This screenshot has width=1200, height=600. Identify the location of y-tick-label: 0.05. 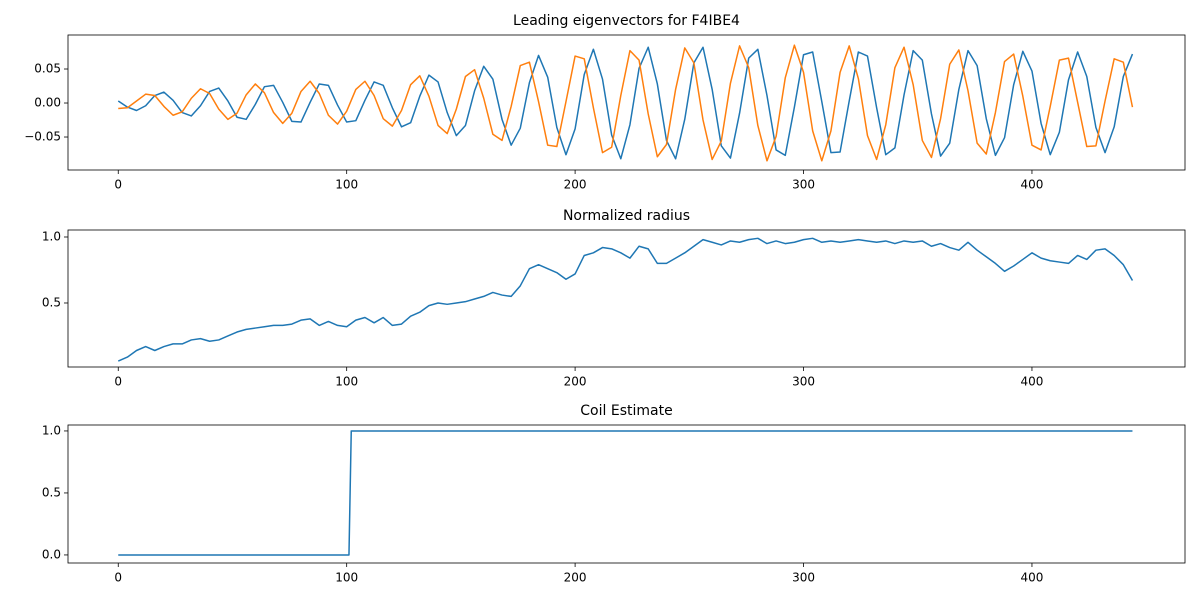
(47, 69).